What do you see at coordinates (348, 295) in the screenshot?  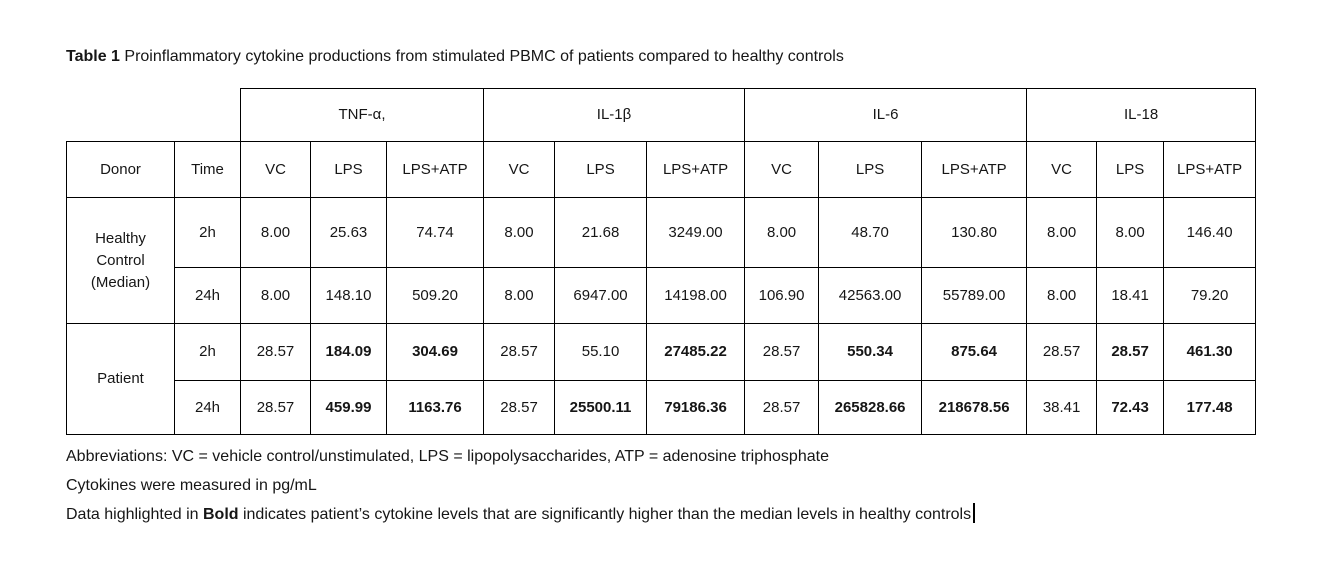 I see `value-cell: 148.10` at bounding box center [348, 295].